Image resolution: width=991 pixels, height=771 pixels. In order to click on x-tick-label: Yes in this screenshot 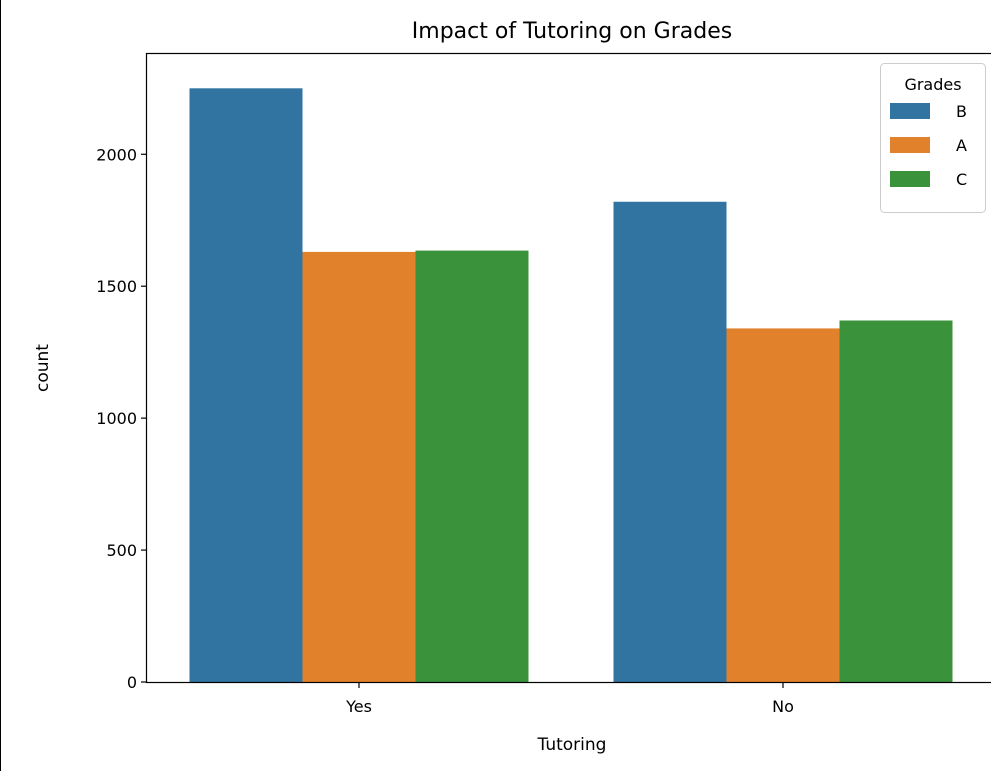, I will do `click(358, 706)`.